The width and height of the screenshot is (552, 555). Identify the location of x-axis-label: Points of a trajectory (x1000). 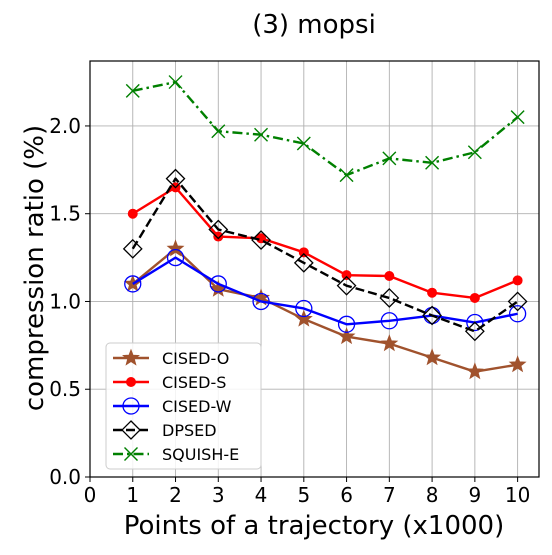
(314, 526).